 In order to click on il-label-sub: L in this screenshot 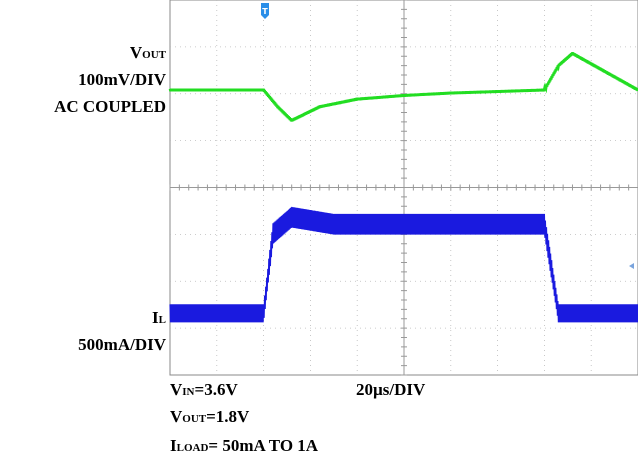, I will do `click(162, 320)`.